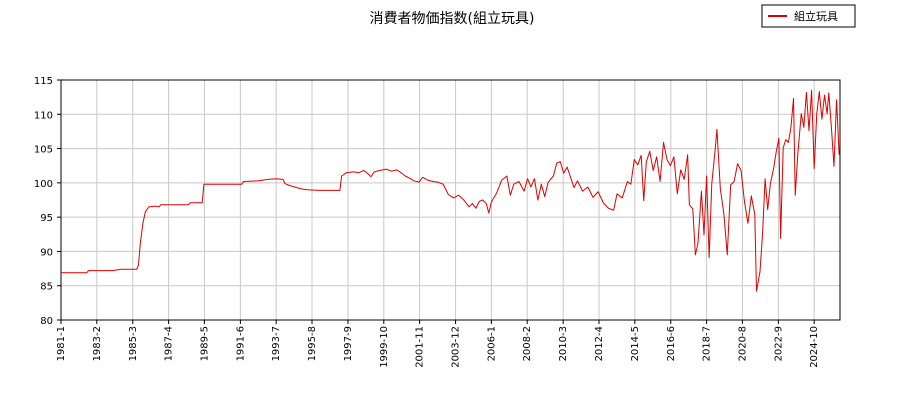  I want to click on x-tick-label: 1987-4, so click(169, 343).